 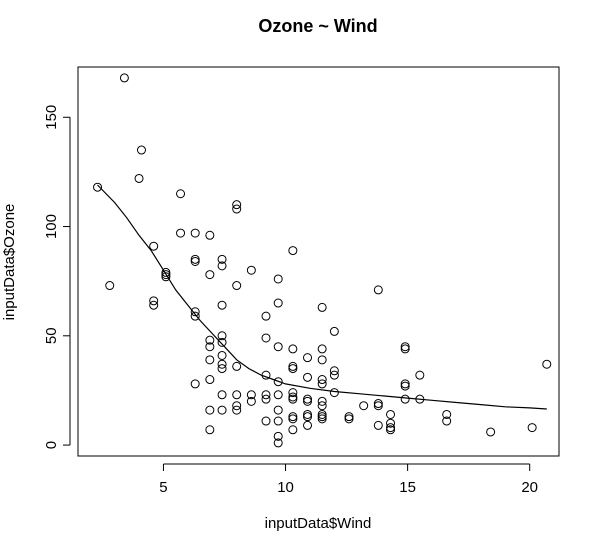 What do you see at coordinates (51, 445) in the screenshot?
I see `y-tick-label: 0` at bounding box center [51, 445].